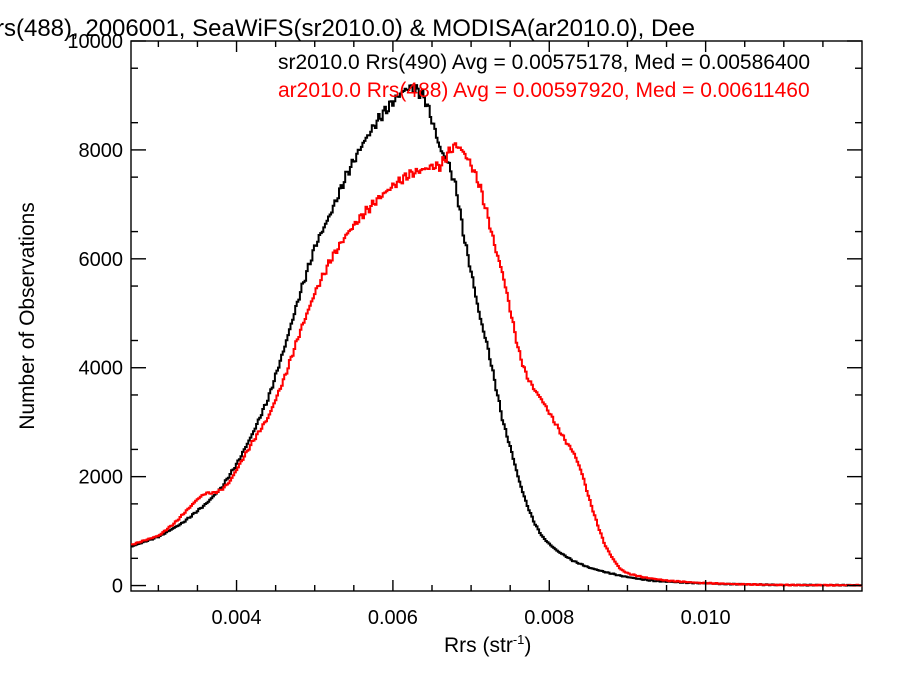 The height and width of the screenshot is (675, 900). I want to click on y-tick-label: 10000, so click(95, 42).